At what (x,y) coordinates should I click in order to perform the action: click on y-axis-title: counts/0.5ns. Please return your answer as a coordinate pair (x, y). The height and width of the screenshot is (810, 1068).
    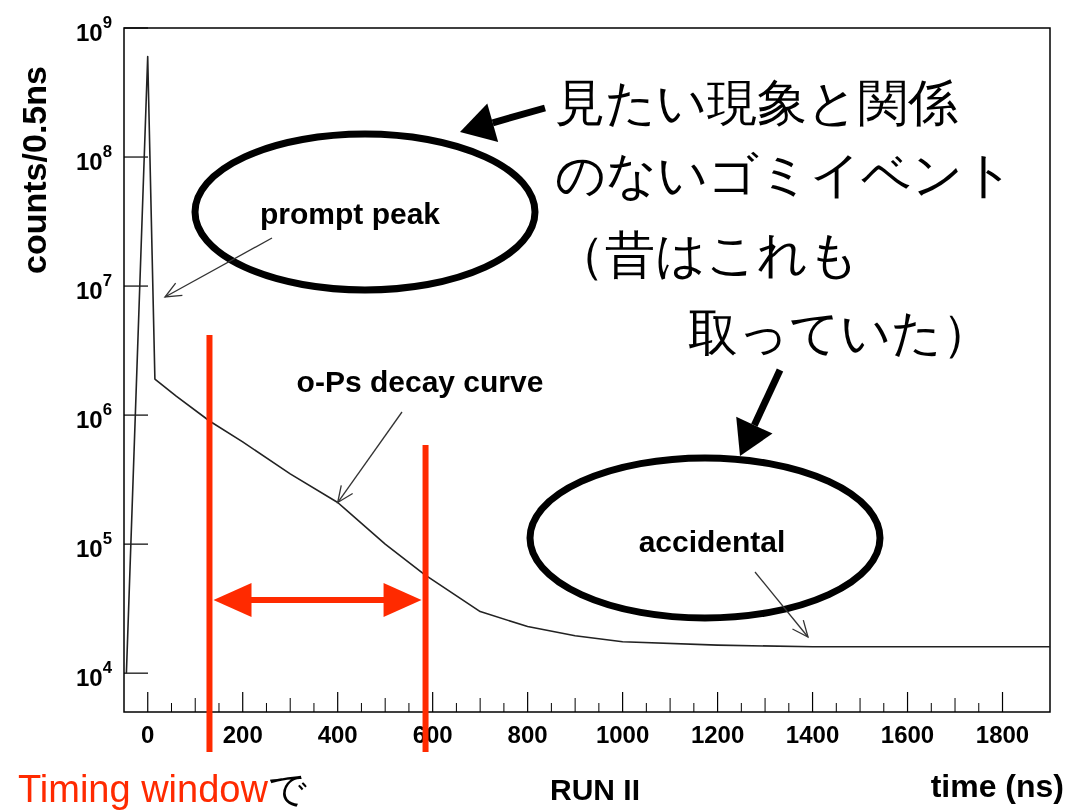
    Looking at the image, I should click on (34, 170).